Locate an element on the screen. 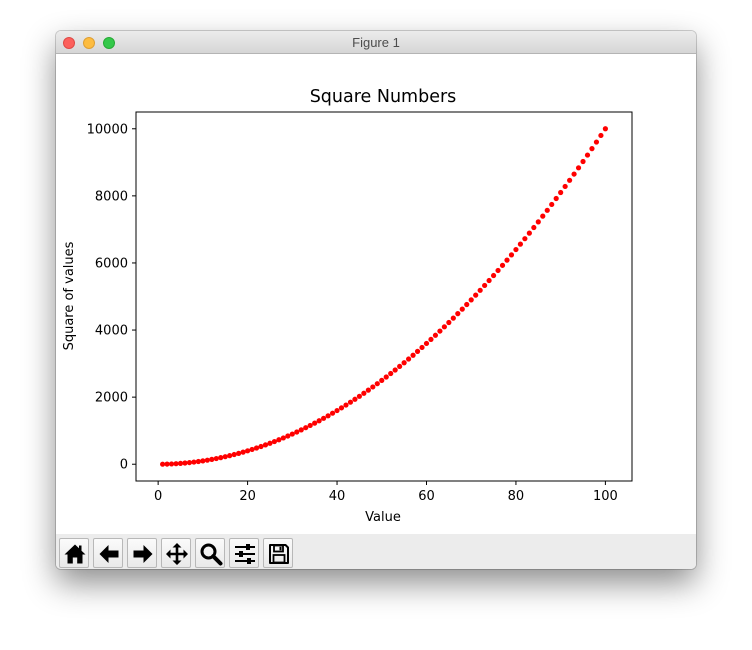 This screenshot has height=650, width=752. home-button is located at coordinates (74, 553).